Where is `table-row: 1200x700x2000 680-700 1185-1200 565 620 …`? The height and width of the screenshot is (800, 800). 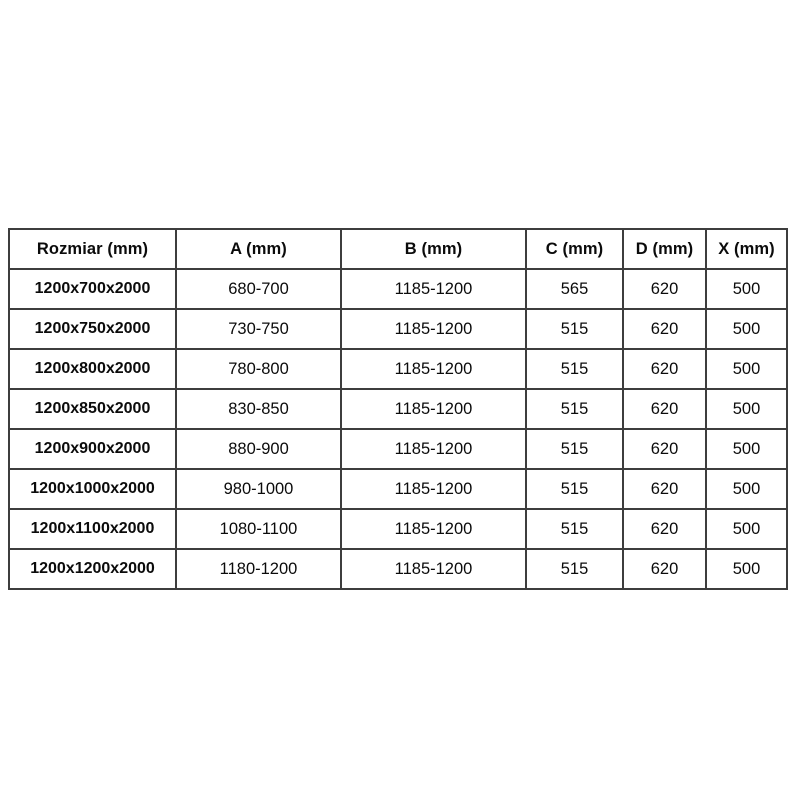
table-row: 1200x700x2000 680-700 1185-1200 565 620 … is located at coordinates (398, 289).